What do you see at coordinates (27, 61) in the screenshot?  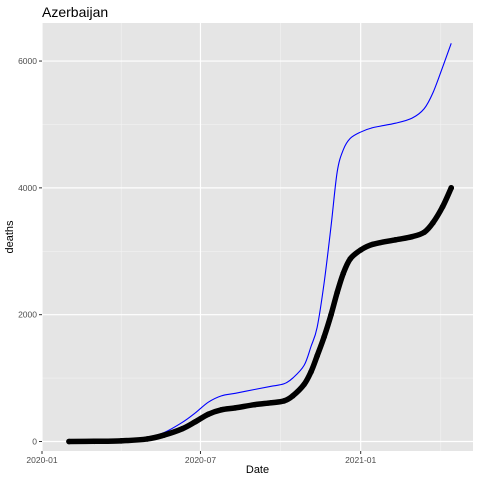 I see `y-tick-label: 6000` at bounding box center [27, 61].